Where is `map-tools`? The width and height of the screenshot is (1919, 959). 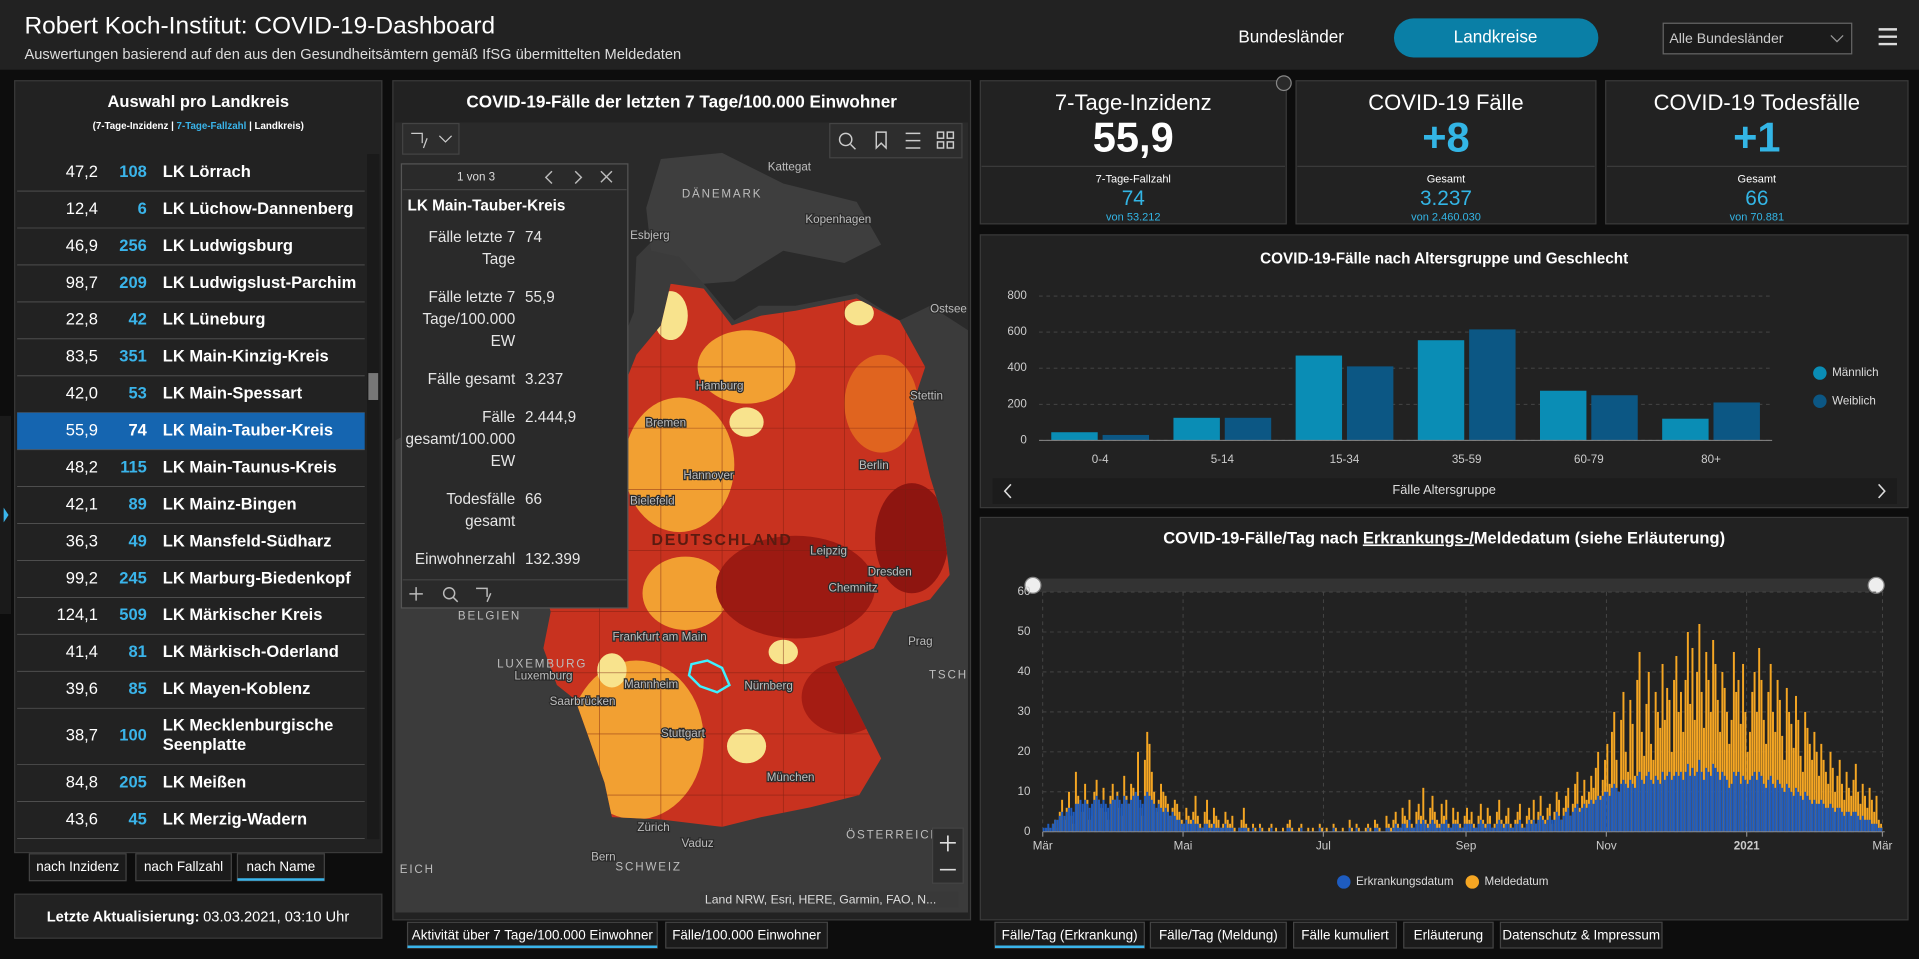 map-tools is located at coordinates (896, 140).